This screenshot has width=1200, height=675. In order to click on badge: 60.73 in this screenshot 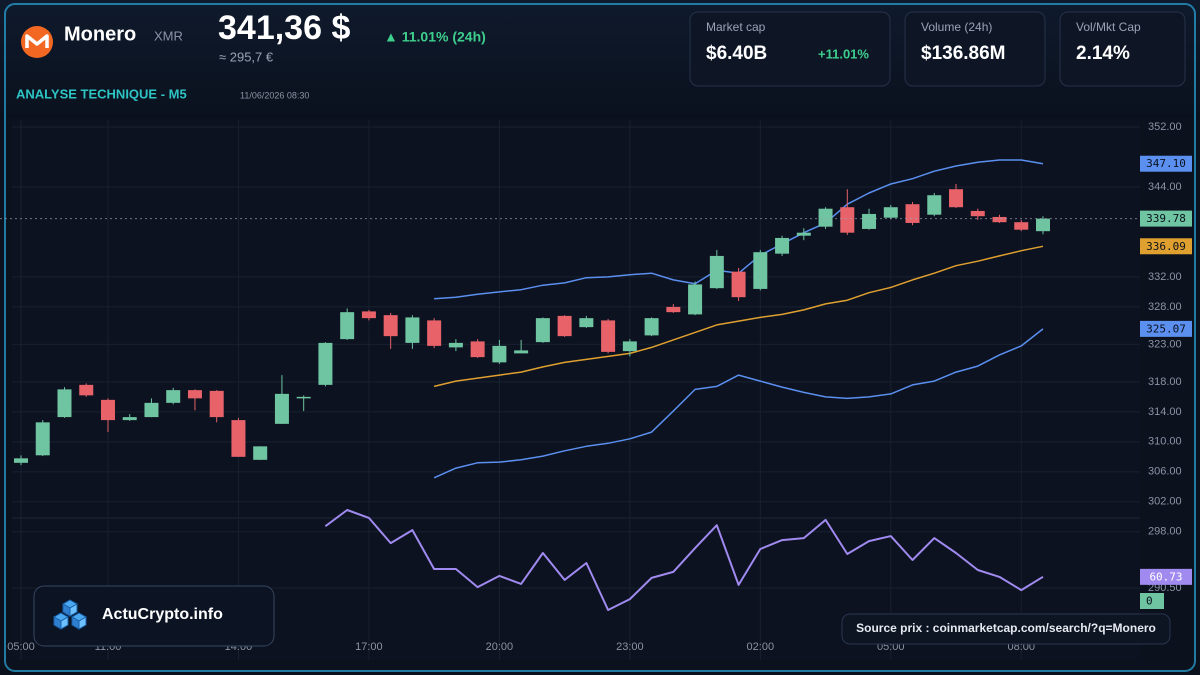, I will do `click(1165, 576)`.